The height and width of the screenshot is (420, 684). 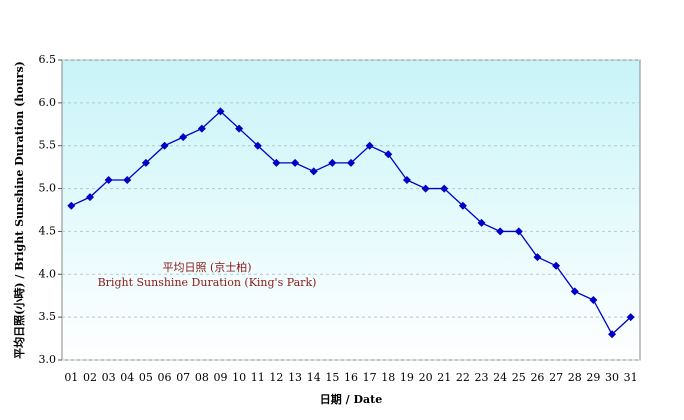 What do you see at coordinates (90, 377) in the screenshot?
I see `x-tick-label: 02` at bounding box center [90, 377].